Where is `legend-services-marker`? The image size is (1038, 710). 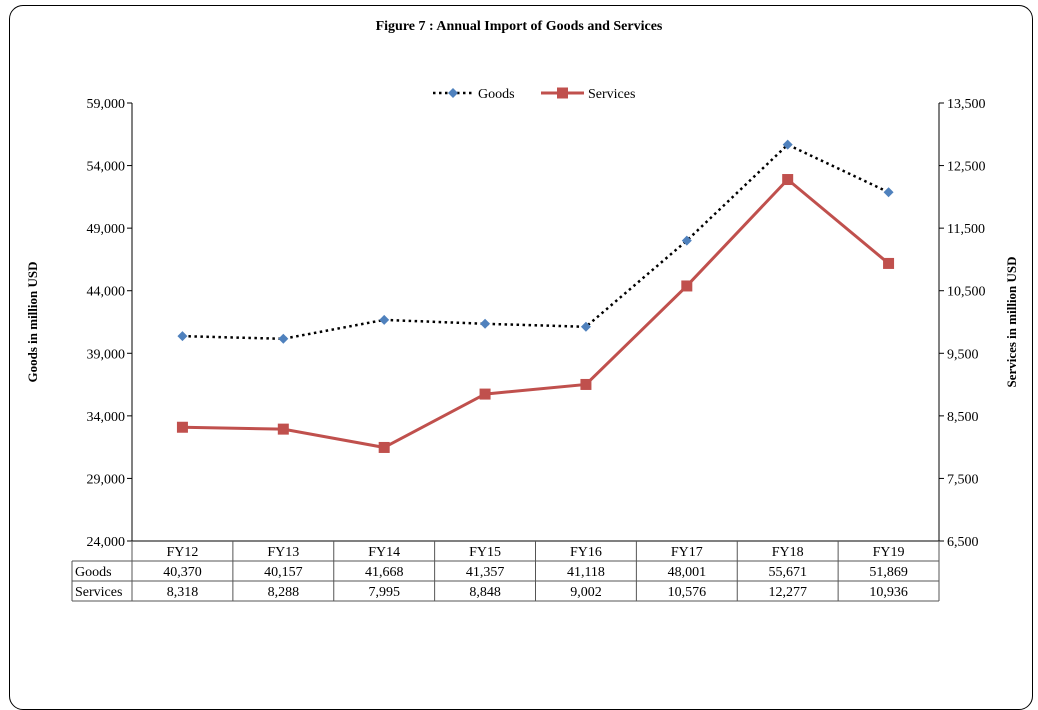
legend-services-marker is located at coordinates (562, 93).